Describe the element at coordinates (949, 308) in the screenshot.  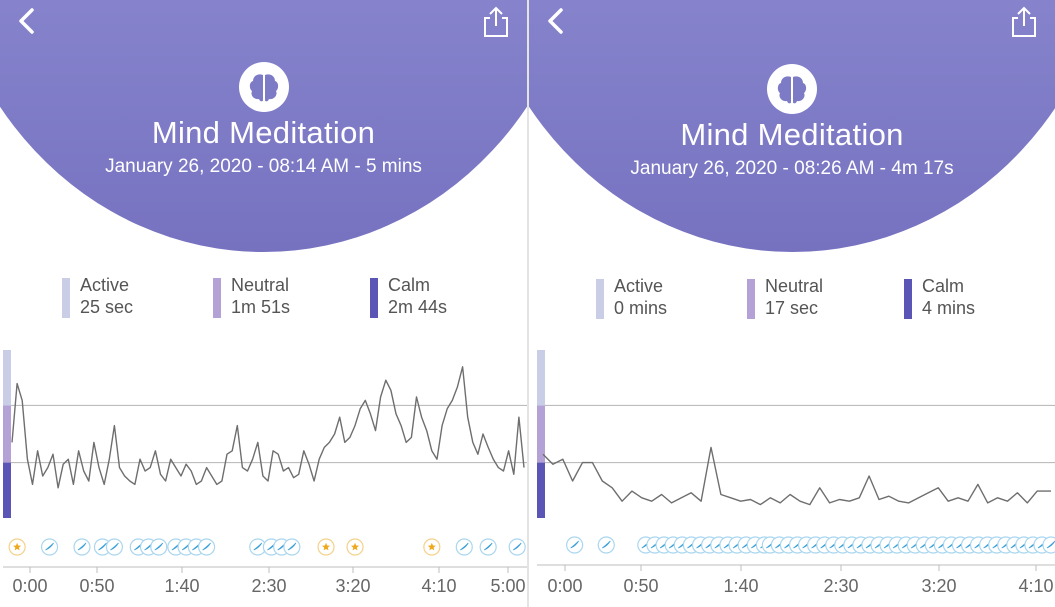
I see `legend-value: 4 mins` at that location.